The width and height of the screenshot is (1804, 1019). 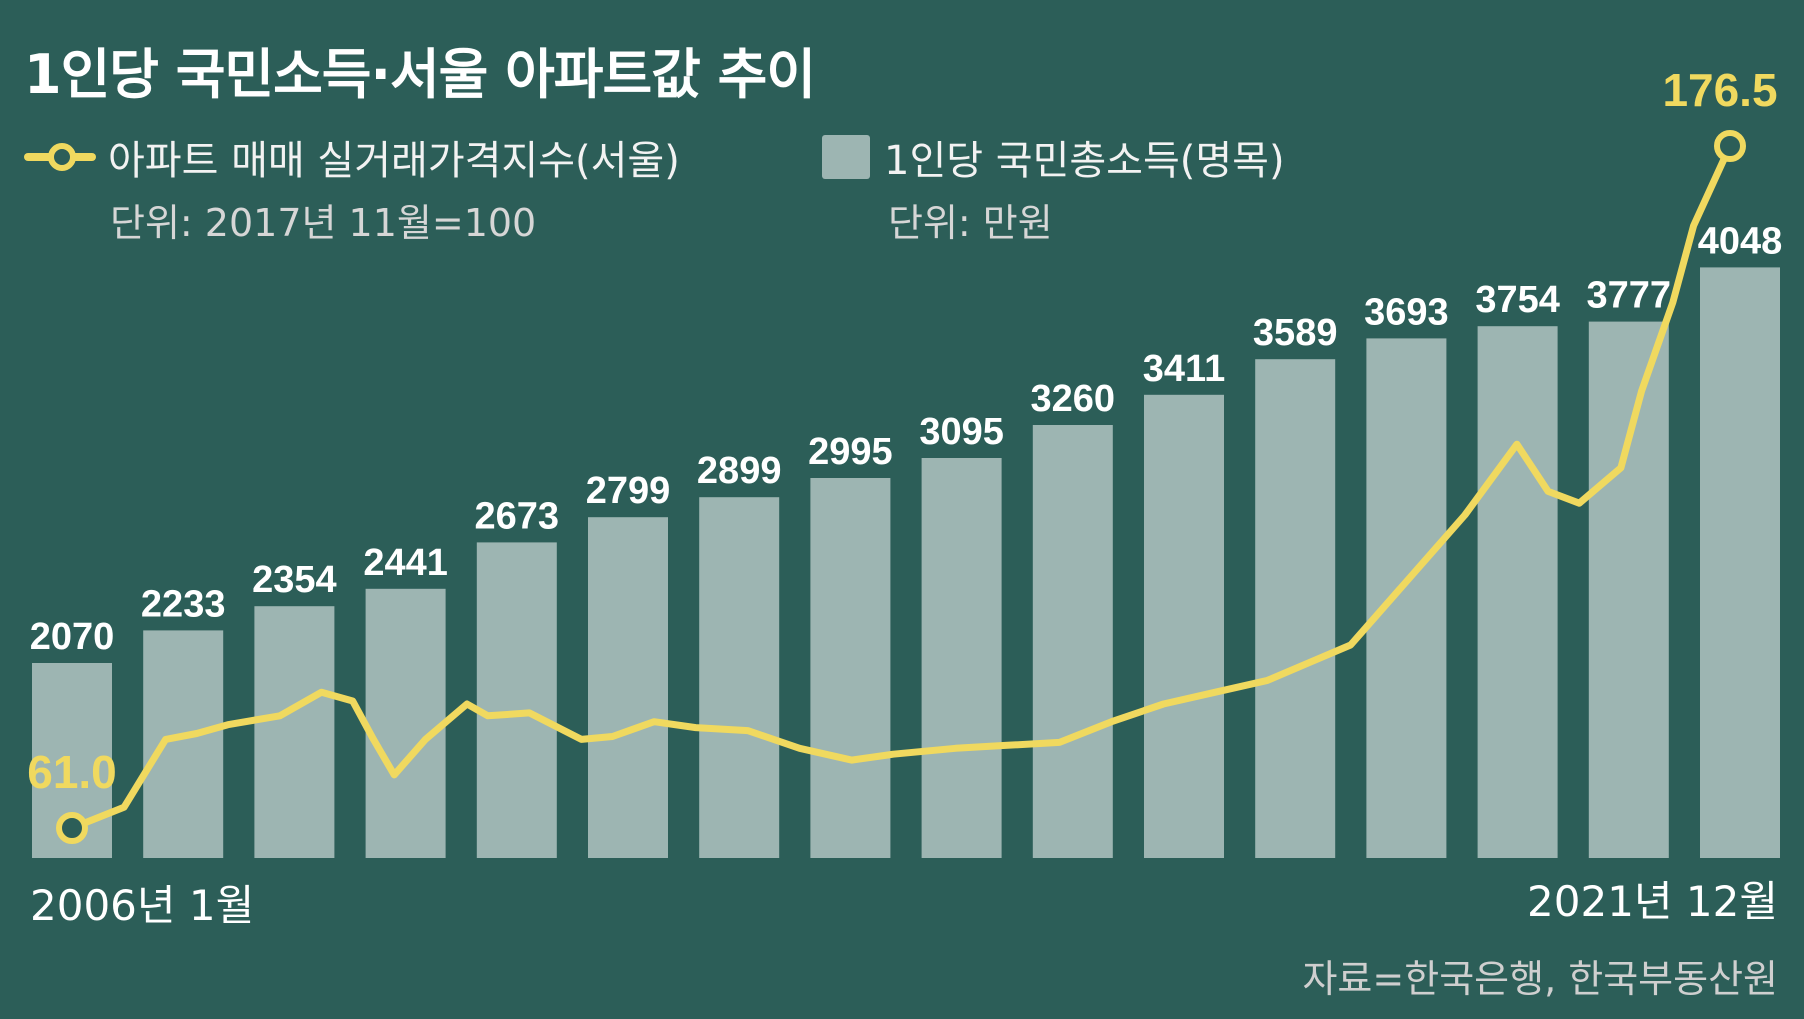 I want to click on bar-2018, so click(x=1406, y=600).